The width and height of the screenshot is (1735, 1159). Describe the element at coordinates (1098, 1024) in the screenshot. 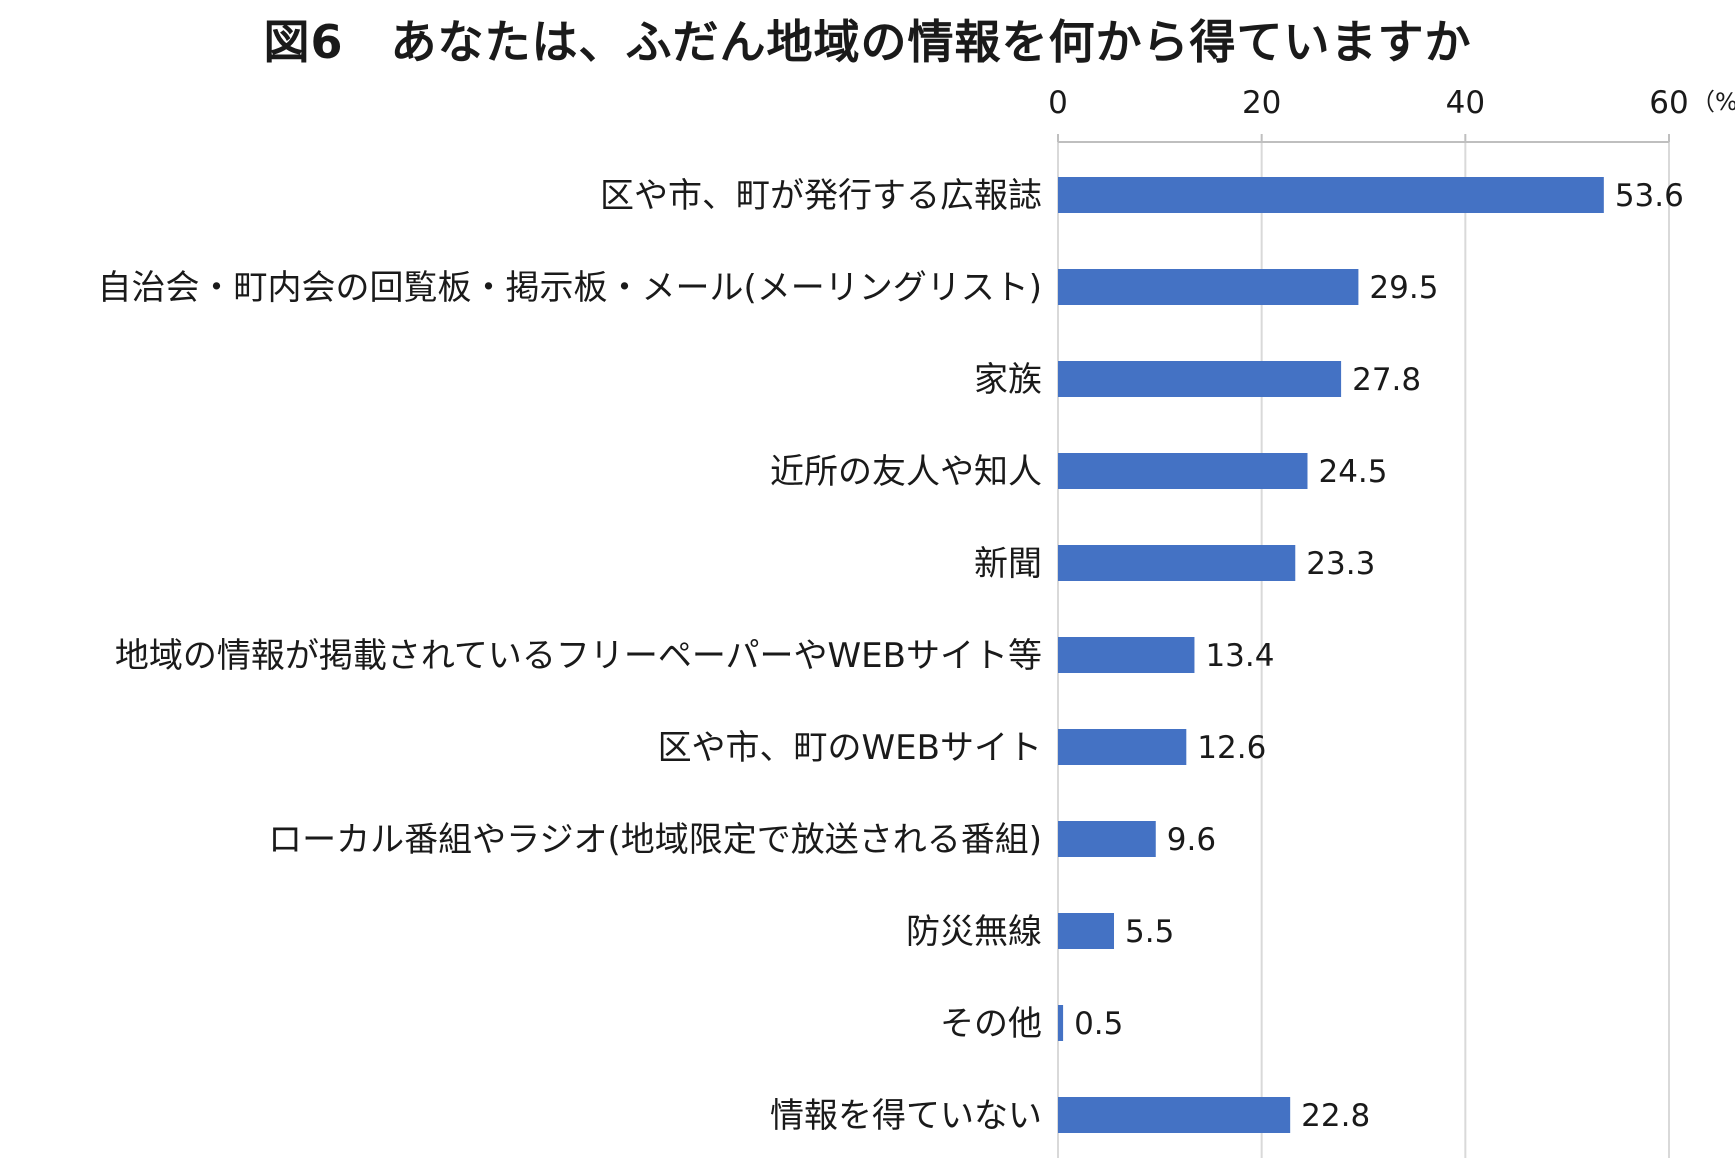

I see `value-label-10: 0.5` at that location.